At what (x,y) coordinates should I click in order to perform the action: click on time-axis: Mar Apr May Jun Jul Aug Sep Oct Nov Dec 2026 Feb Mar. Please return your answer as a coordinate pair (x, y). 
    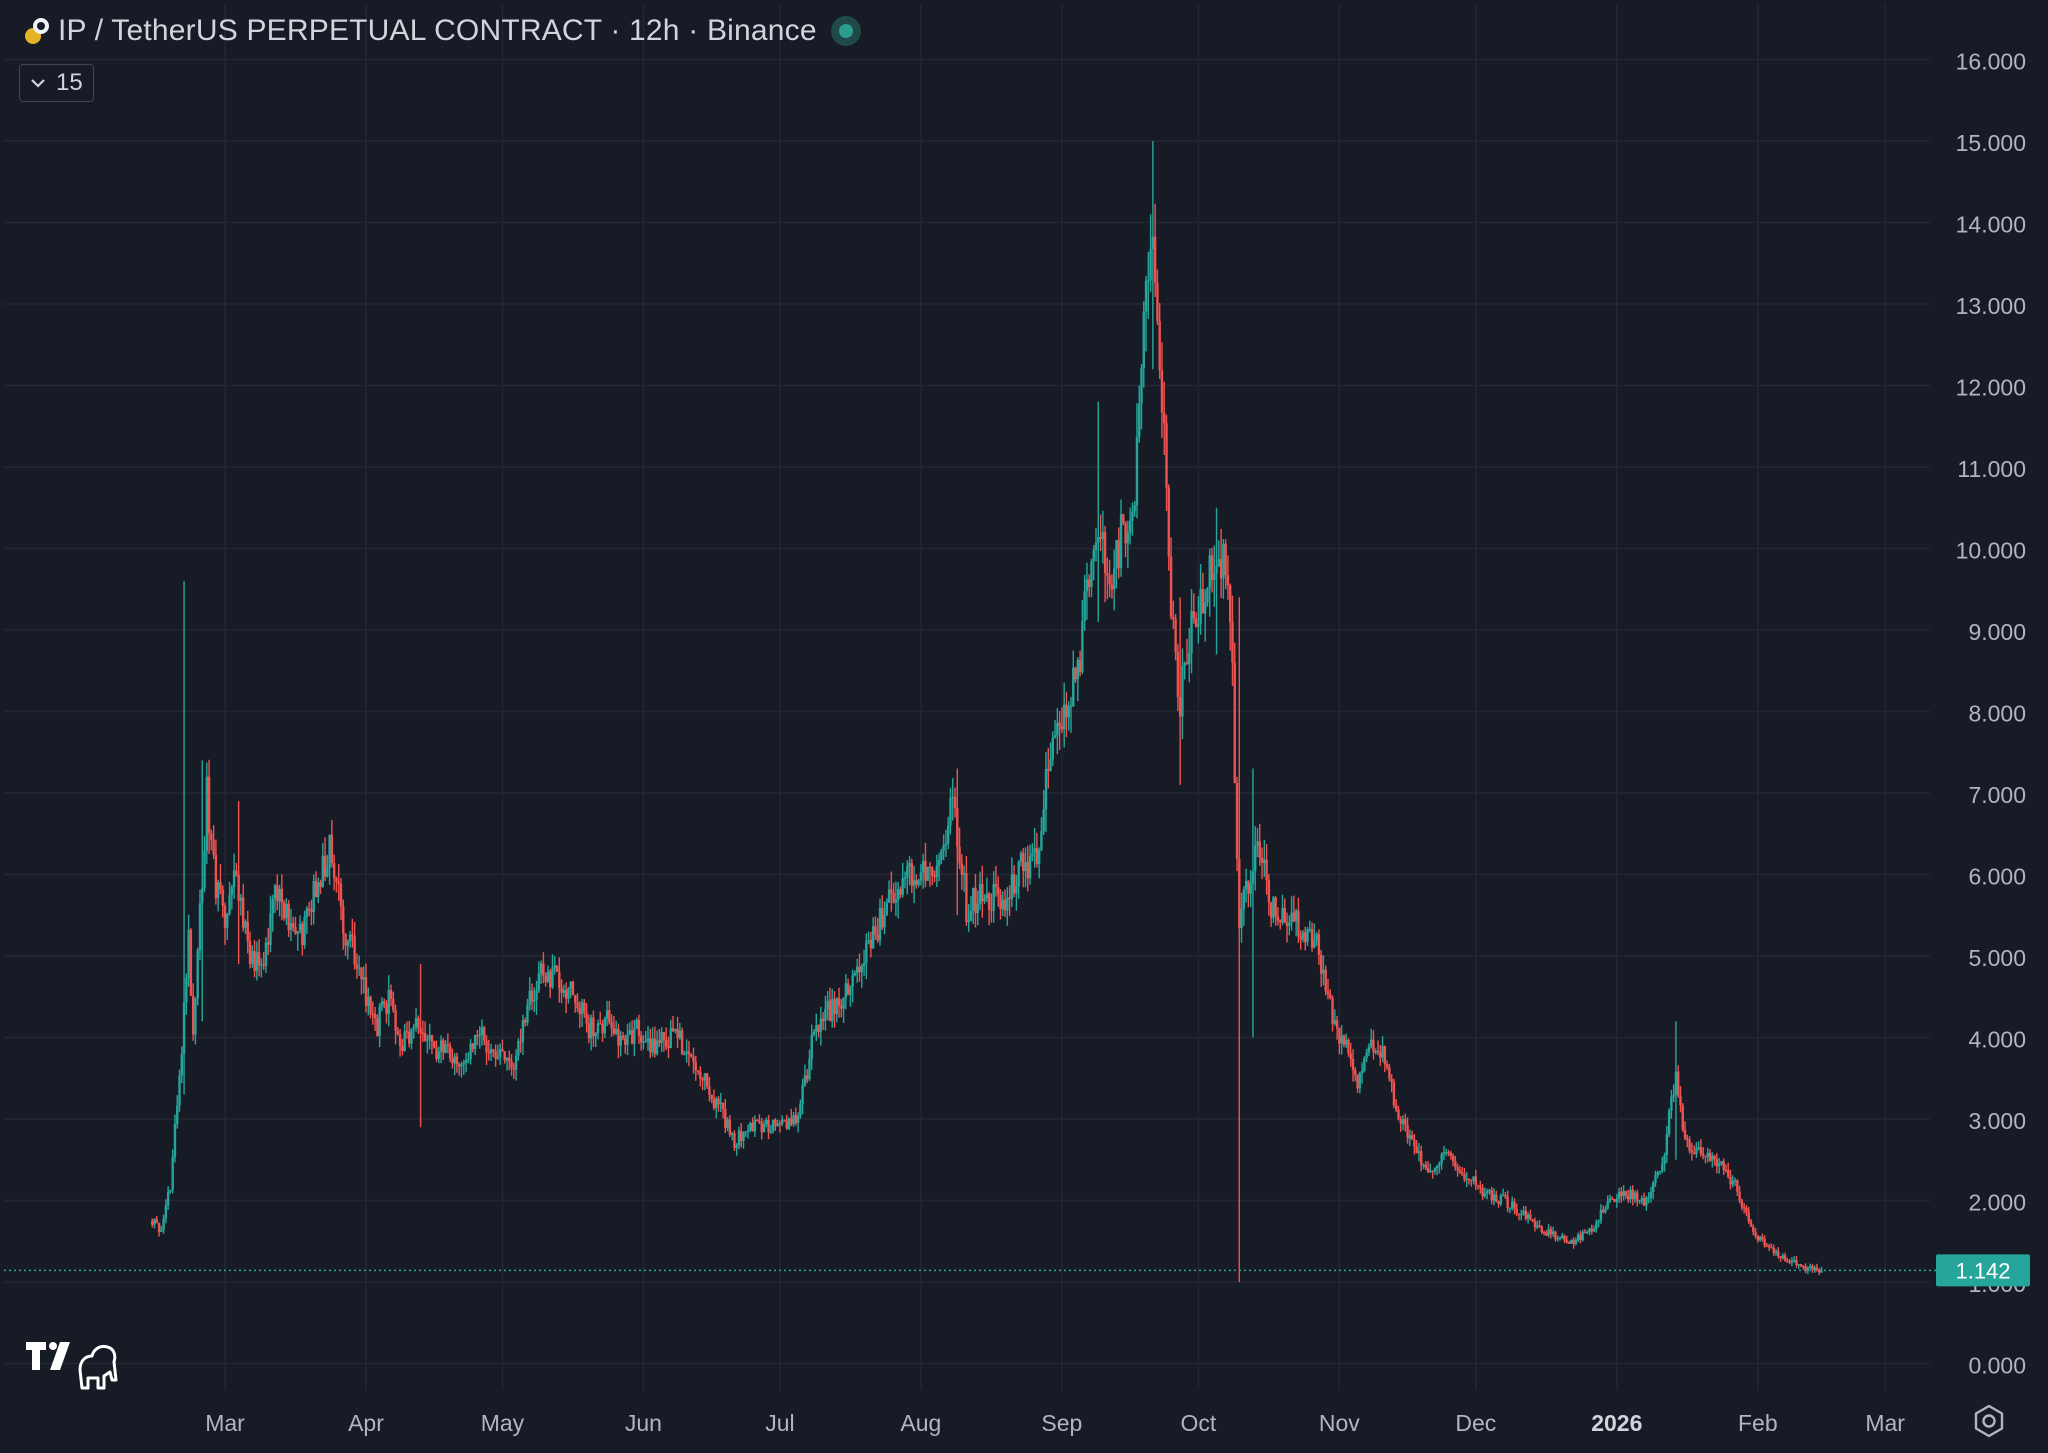
    Looking at the image, I should click on (1055, 1423).